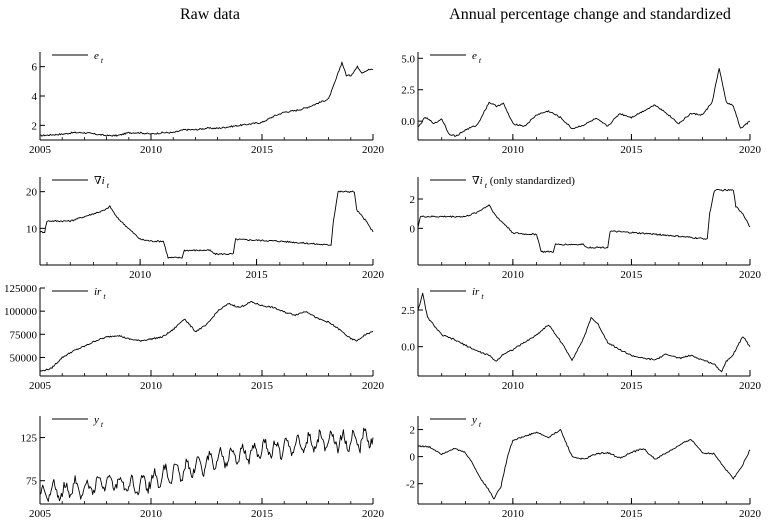  I want to click on left-column-title: Raw data, so click(210, 14).